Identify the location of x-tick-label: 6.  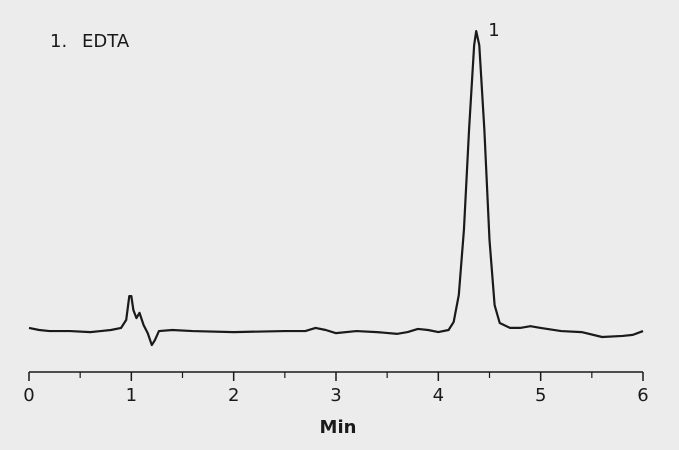
(642, 395).